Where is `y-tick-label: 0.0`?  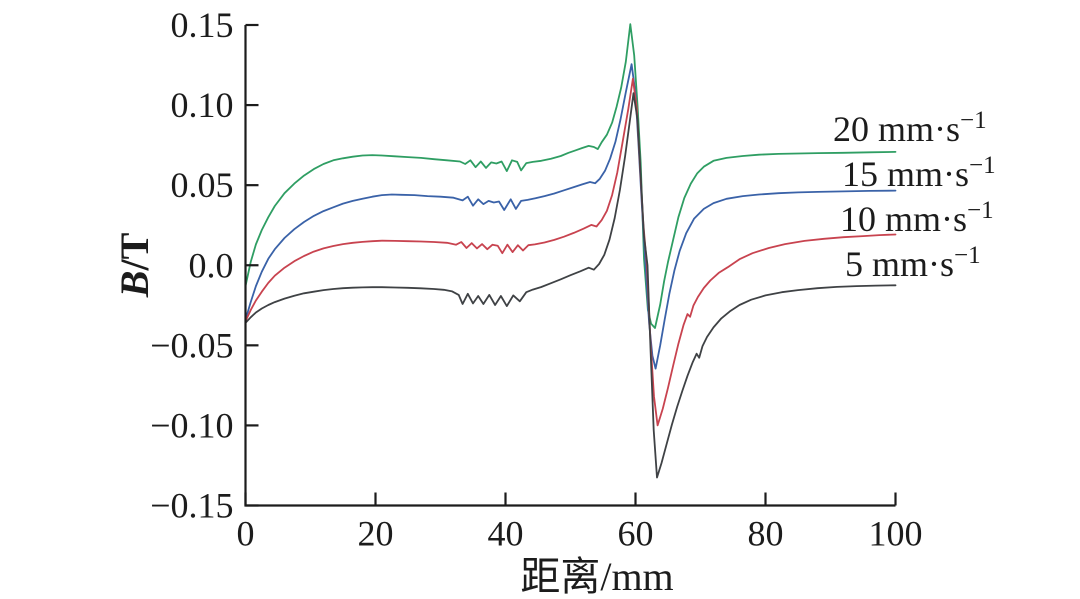 y-tick-label: 0.0 is located at coordinates (211, 265).